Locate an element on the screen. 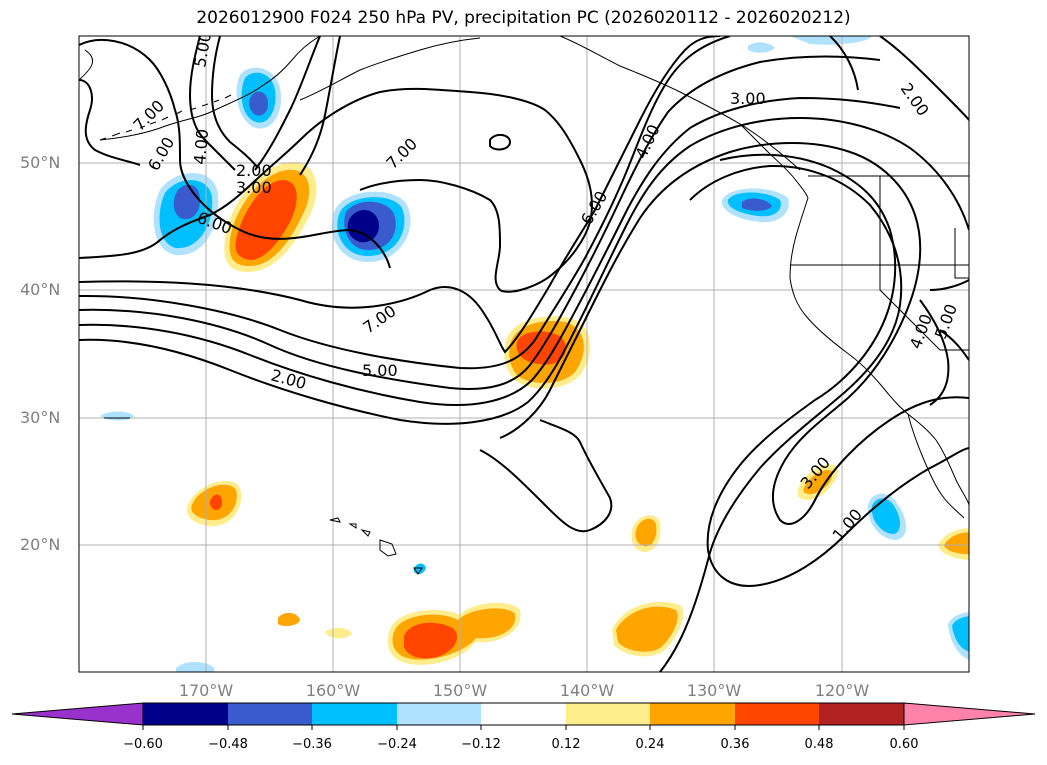 This screenshot has height=765, width=1047. colorbar-tick-label: 0.12 is located at coordinates (566, 744).